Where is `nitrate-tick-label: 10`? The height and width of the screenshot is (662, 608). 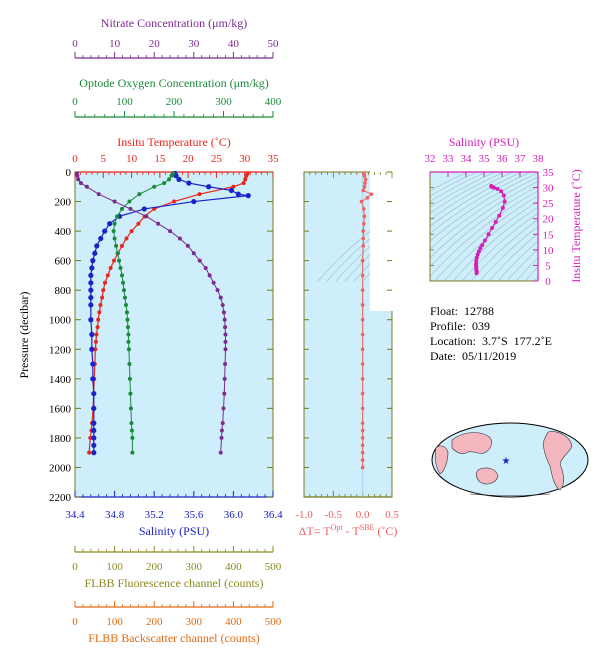 nitrate-tick-label: 10 is located at coordinates (115, 44).